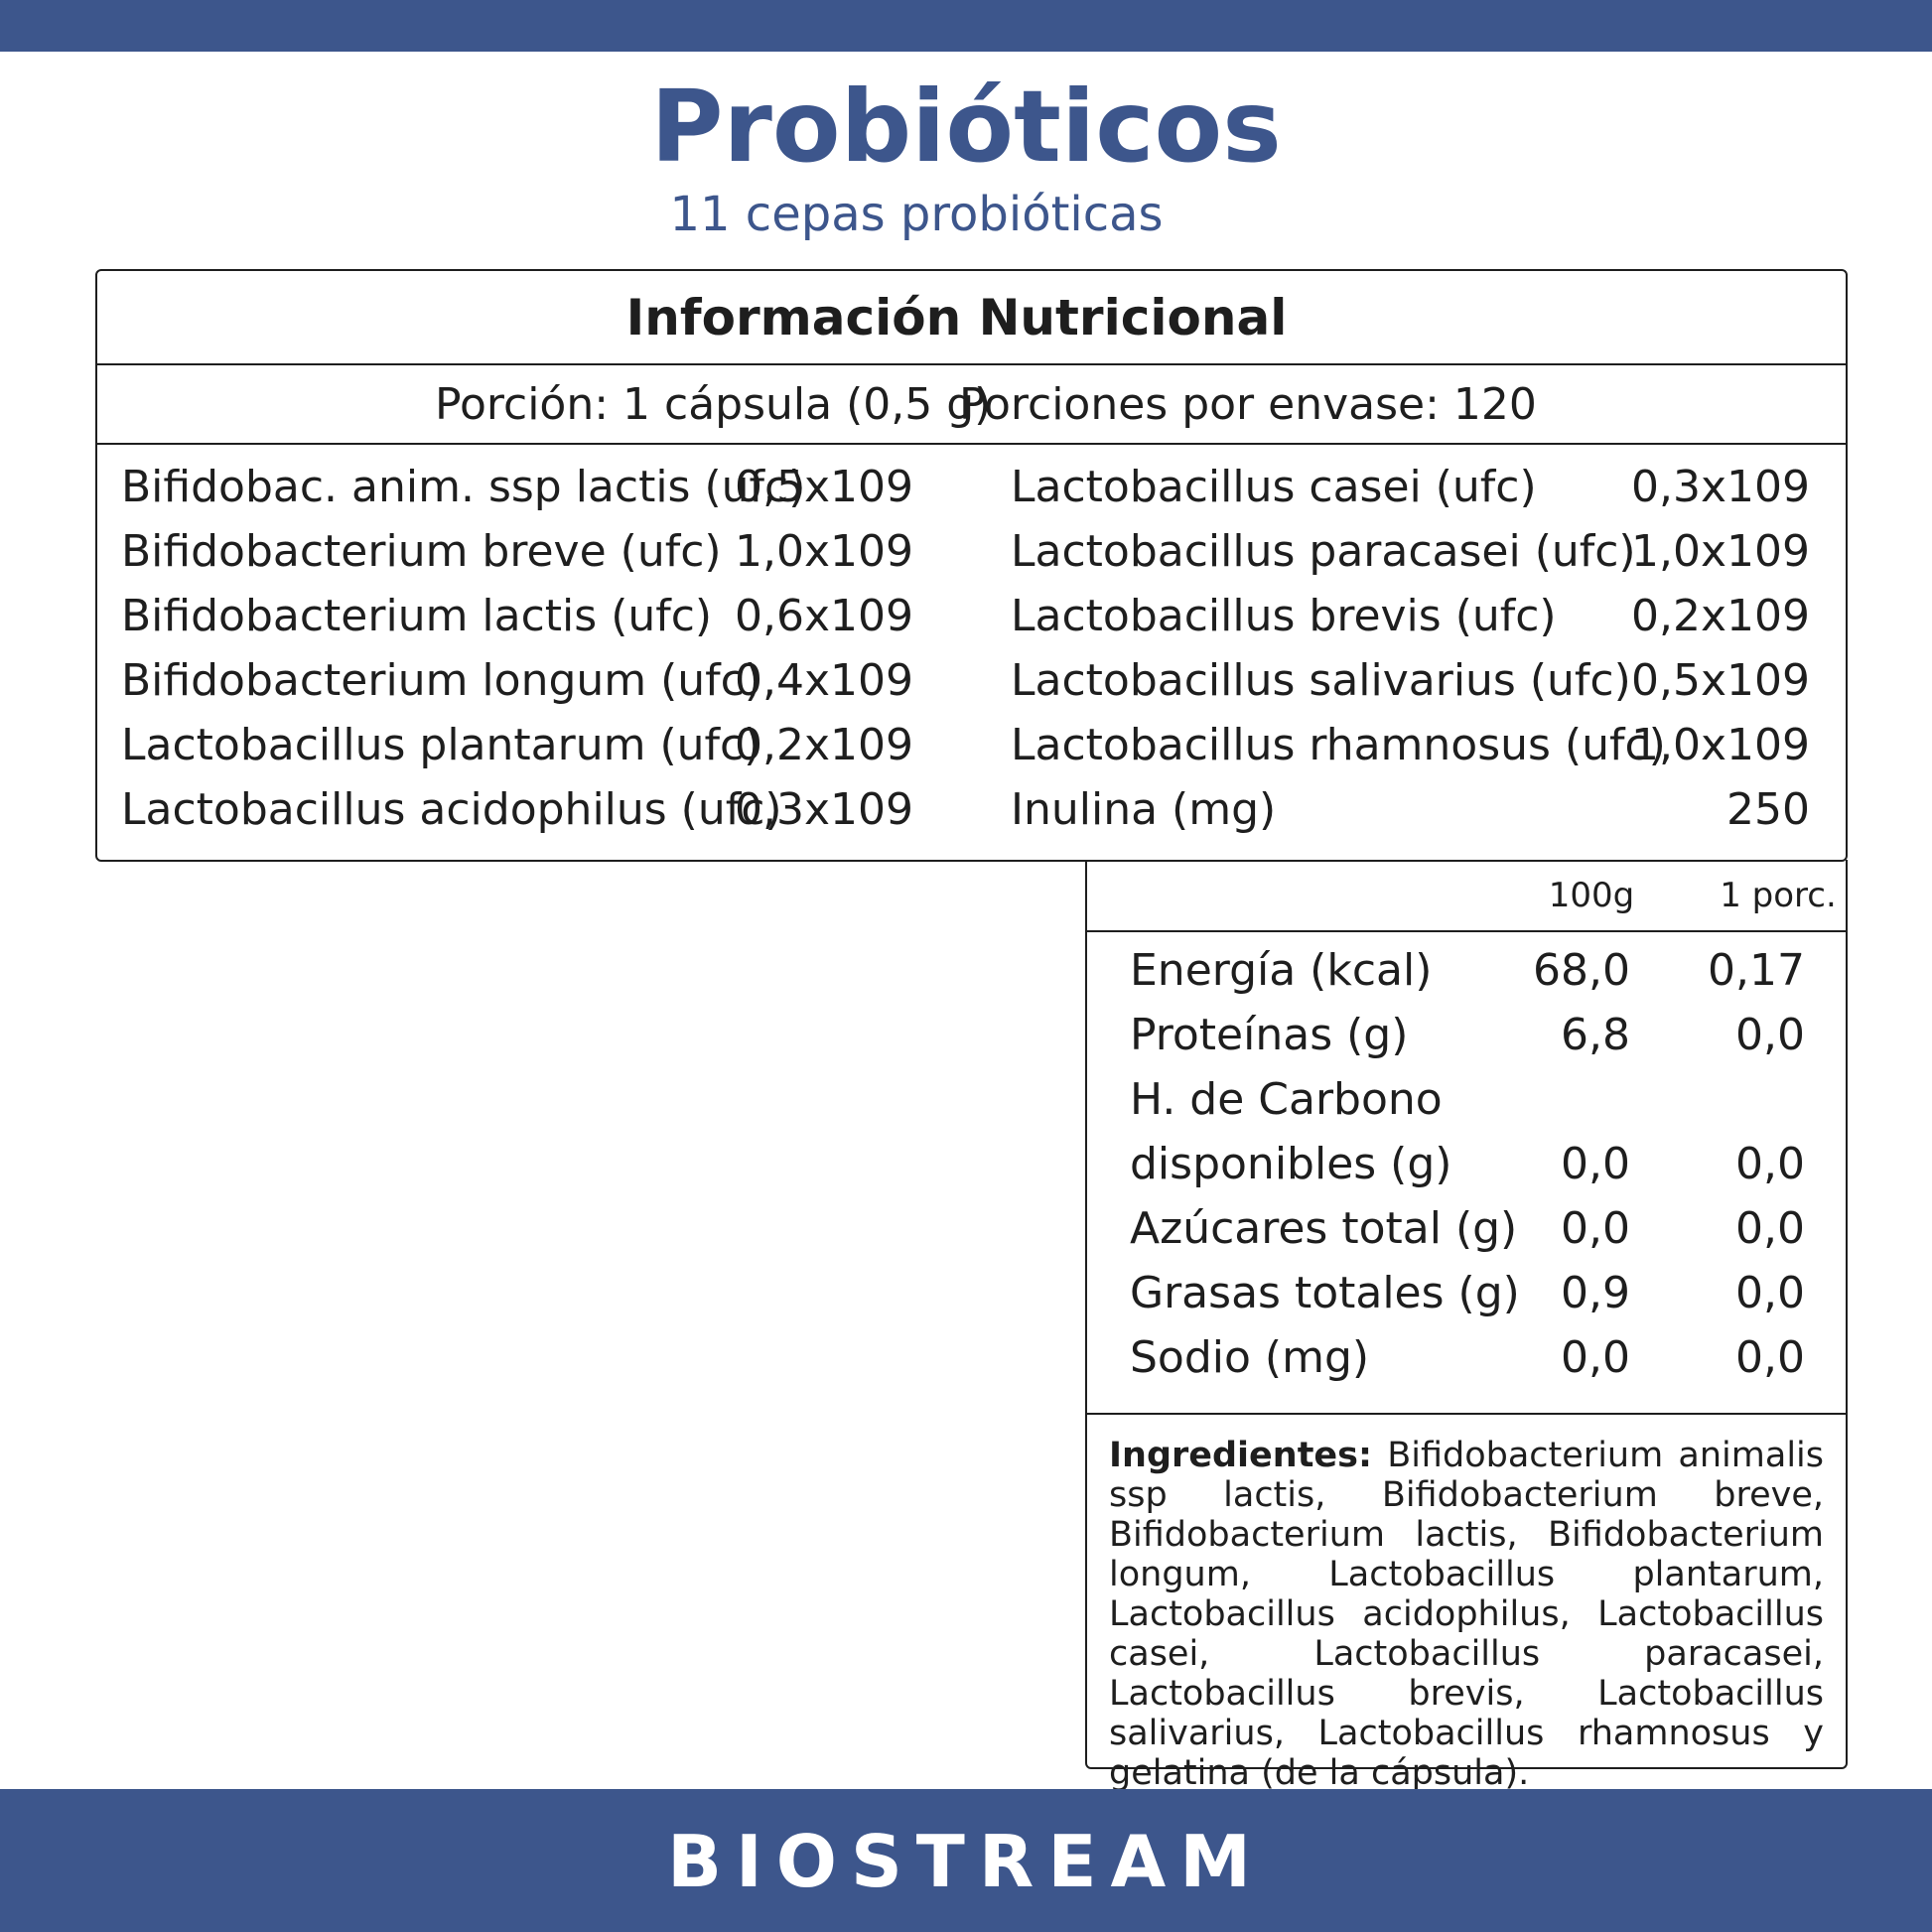 Image resolution: width=1932 pixels, height=1932 pixels. I want to click on ingredients-label: Ingredientes:, so click(1241, 1456).